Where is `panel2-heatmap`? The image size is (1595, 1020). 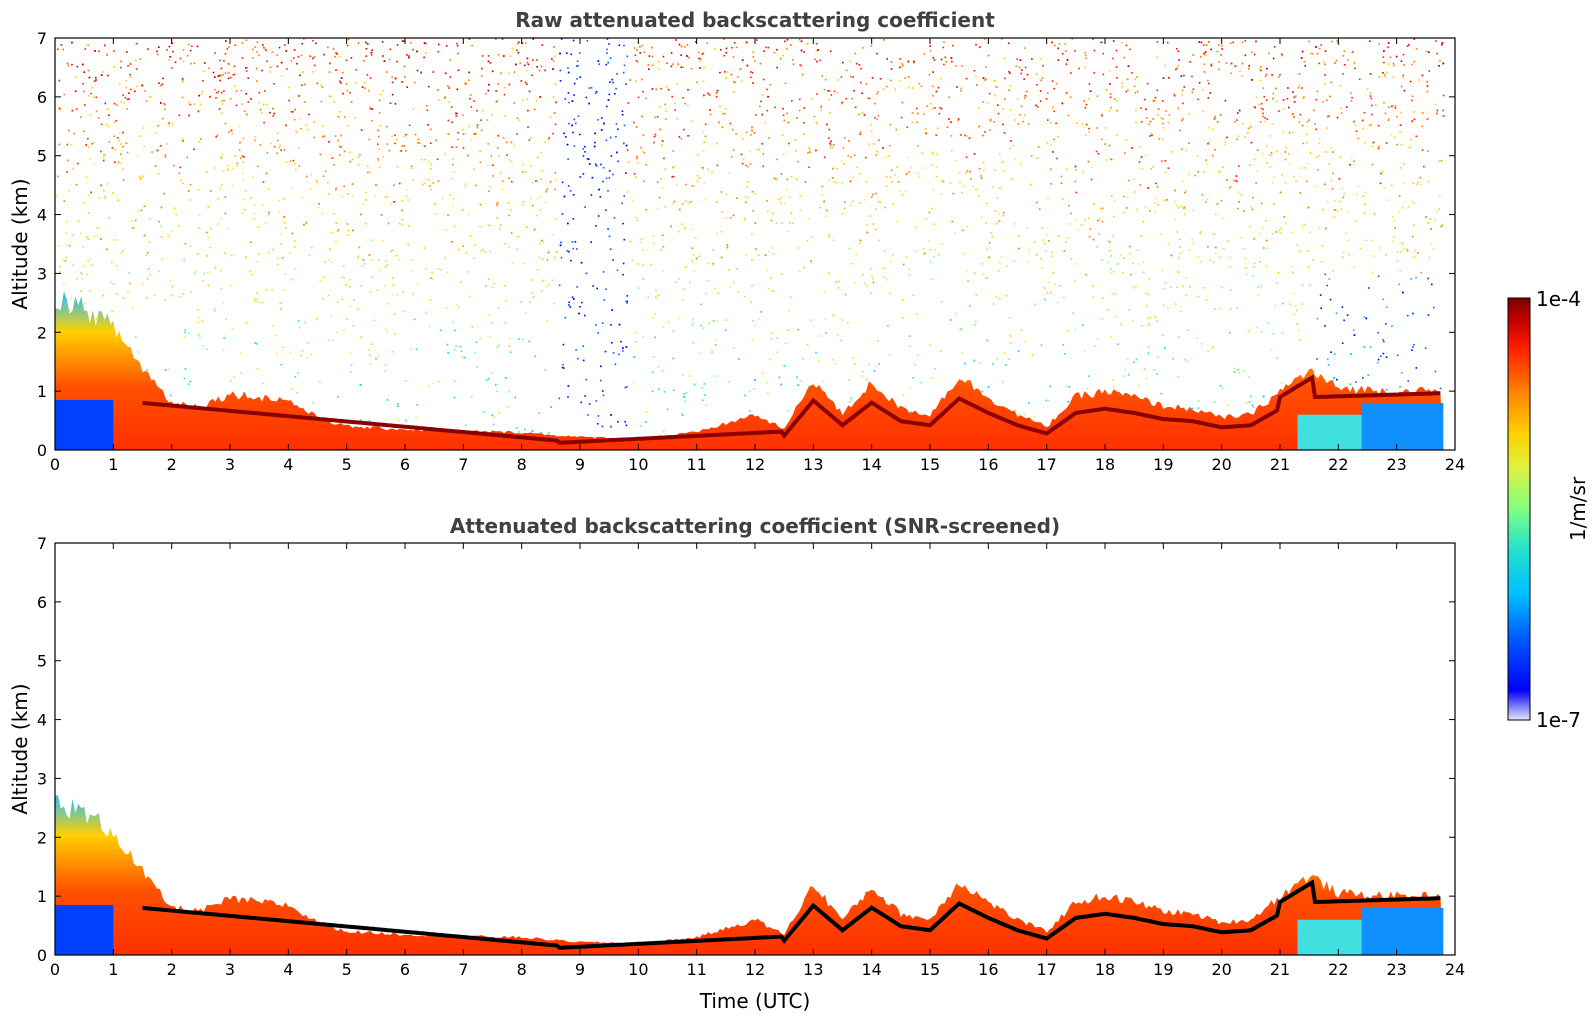 panel2-heatmap is located at coordinates (749, 875).